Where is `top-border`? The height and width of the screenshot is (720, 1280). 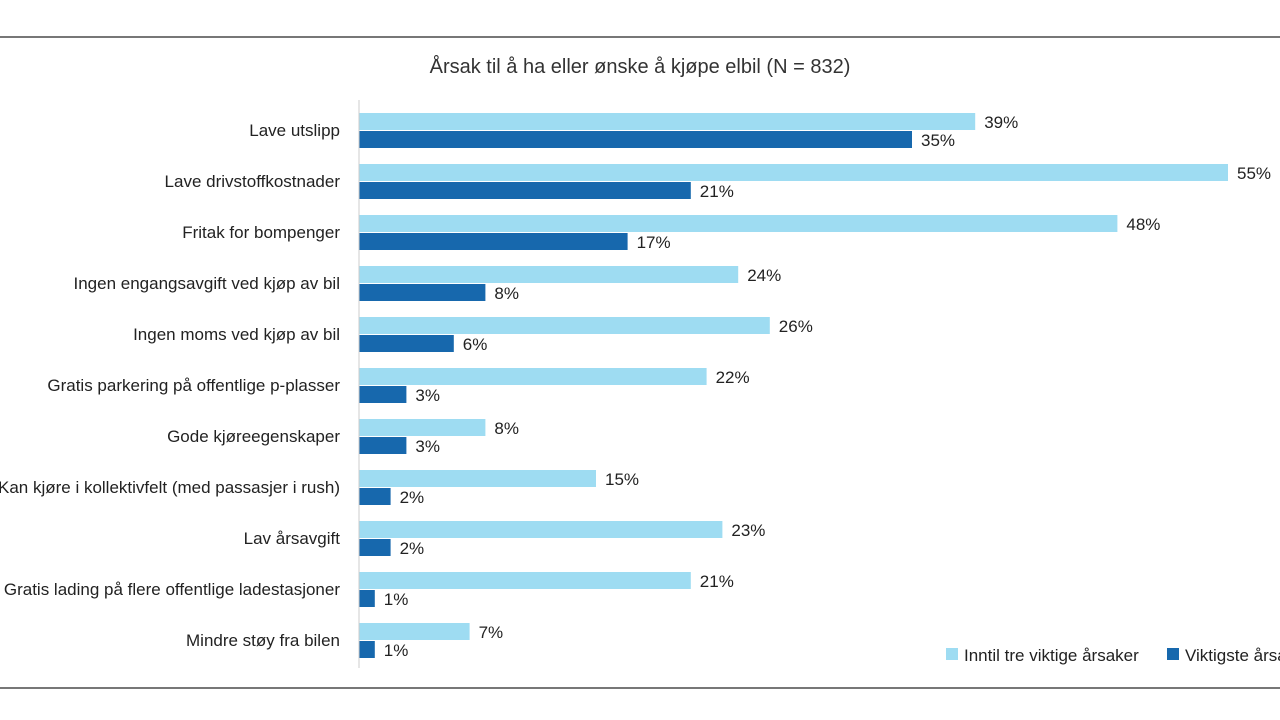
top-border is located at coordinates (640, 37).